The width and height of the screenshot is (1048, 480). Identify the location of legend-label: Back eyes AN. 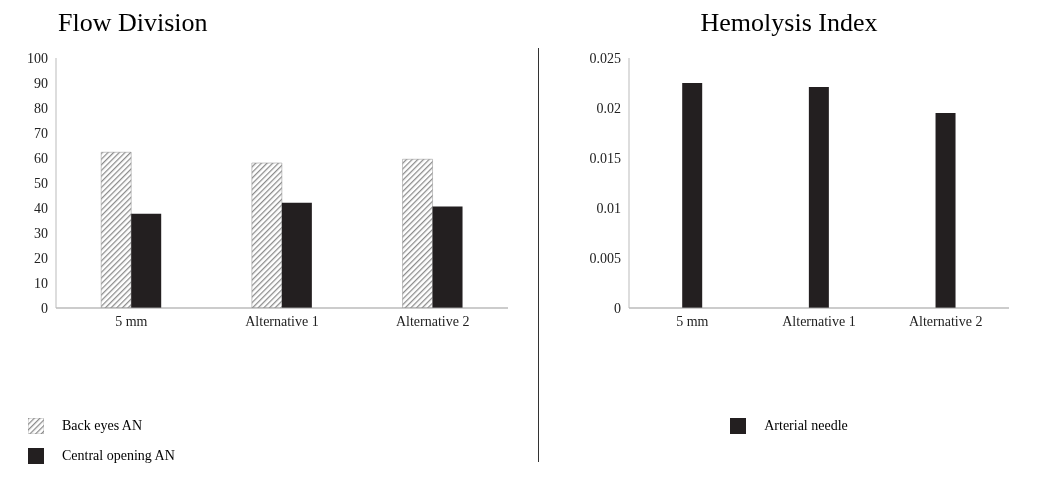
(102, 426).